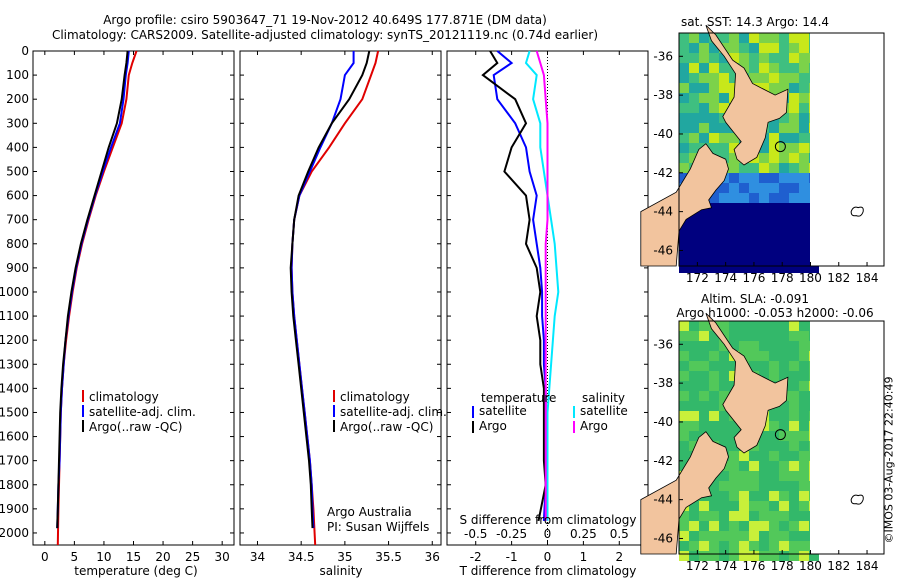  What do you see at coordinates (838, 566) in the screenshot?
I see `lon-tick-label: 182` at bounding box center [838, 566].